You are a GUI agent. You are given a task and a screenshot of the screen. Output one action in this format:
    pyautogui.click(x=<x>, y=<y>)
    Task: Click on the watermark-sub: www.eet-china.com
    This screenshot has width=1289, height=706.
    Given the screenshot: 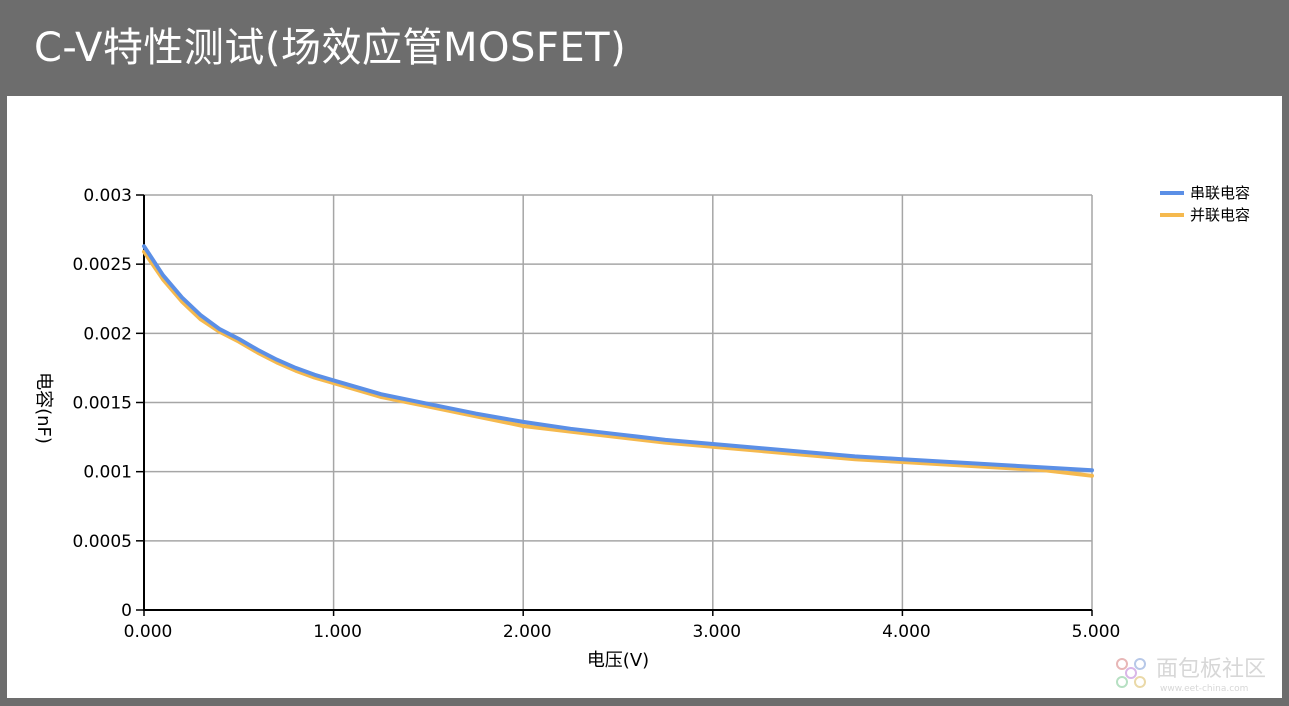 What is the action you would take?
    pyautogui.click(x=1204, y=689)
    